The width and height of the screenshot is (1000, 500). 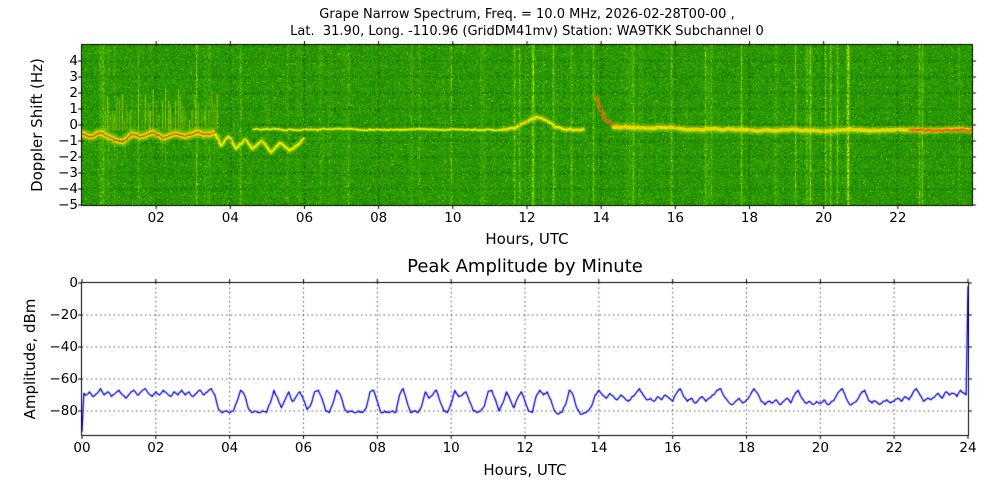 What do you see at coordinates (527, 239) in the screenshot?
I see `spectrogram-xlabel: Hours, UTC` at bounding box center [527, 239].